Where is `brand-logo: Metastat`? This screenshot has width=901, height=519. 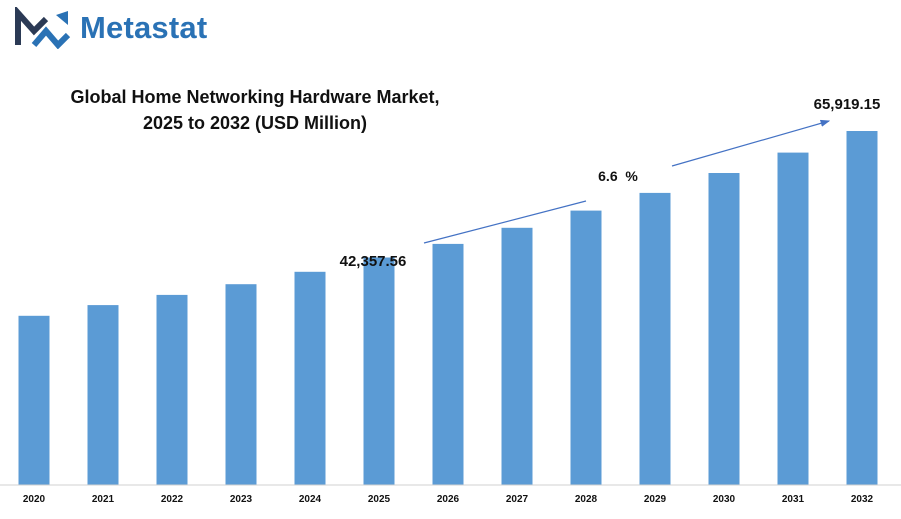
brand-logo: Metastat is located at coordinates (110, 28).